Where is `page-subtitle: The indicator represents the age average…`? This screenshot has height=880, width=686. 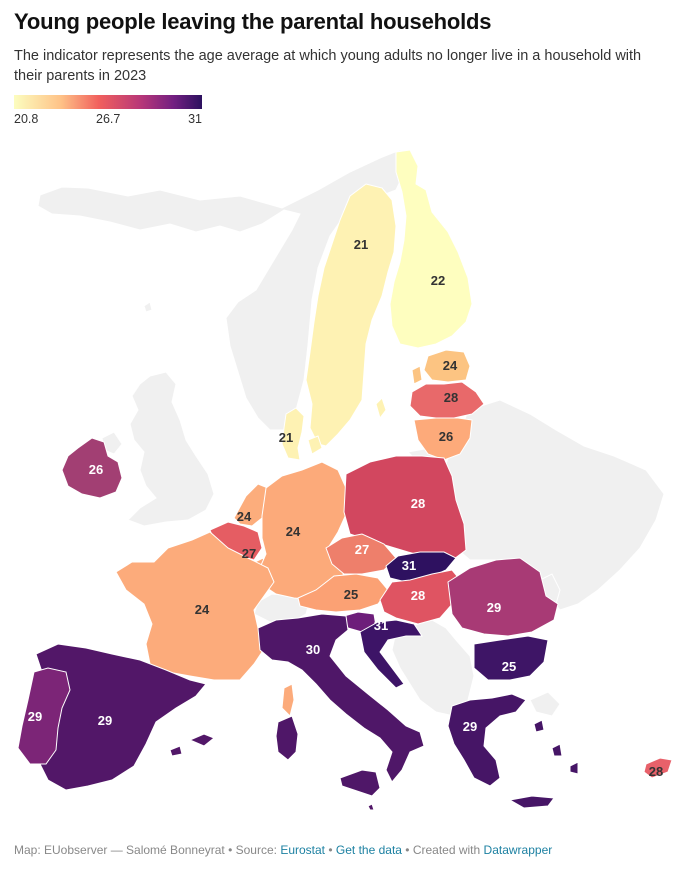 page-subtitle: The indicator represents the age average… is located at coordinates (328, 66).